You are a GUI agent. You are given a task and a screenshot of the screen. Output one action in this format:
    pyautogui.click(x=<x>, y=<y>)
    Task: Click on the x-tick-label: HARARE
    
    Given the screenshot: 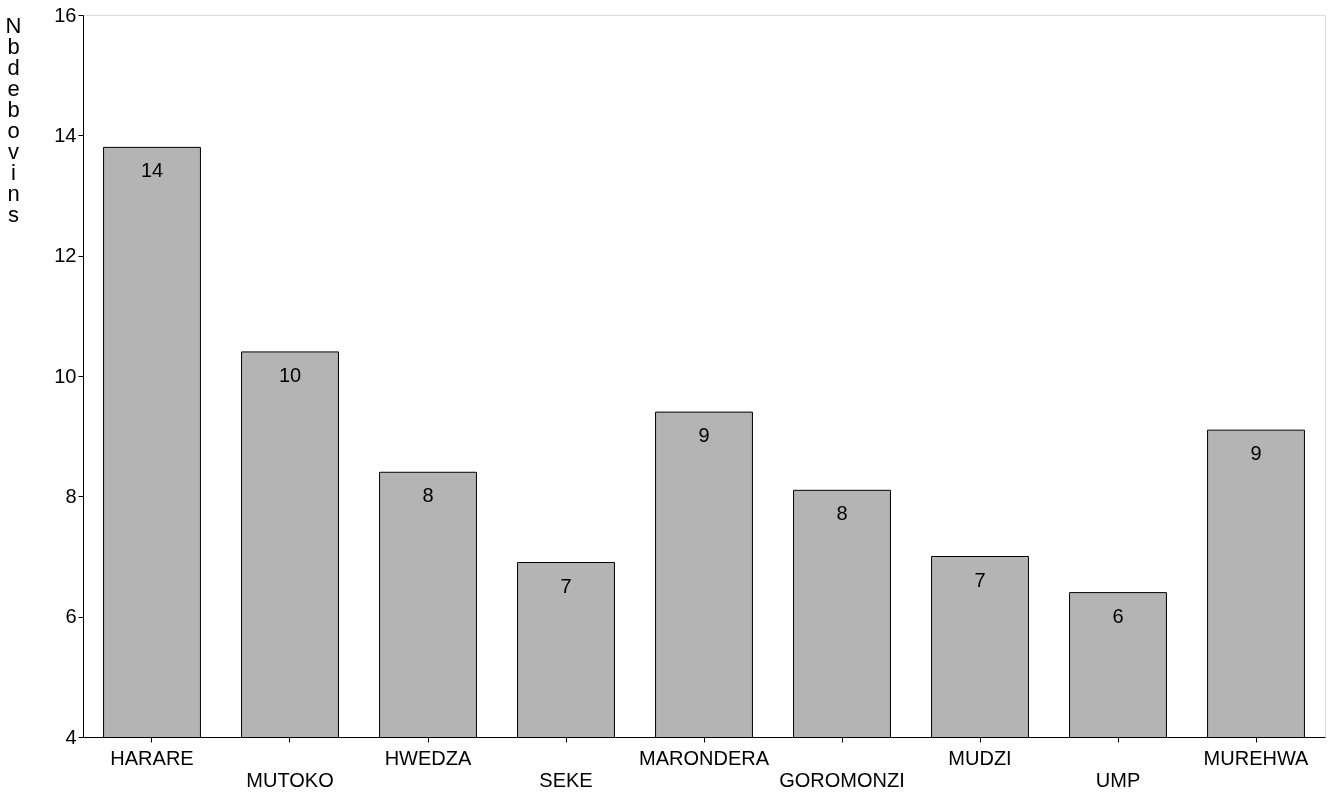 What is the action you would take?
    pyautogui.click(x=152, y=757)
    